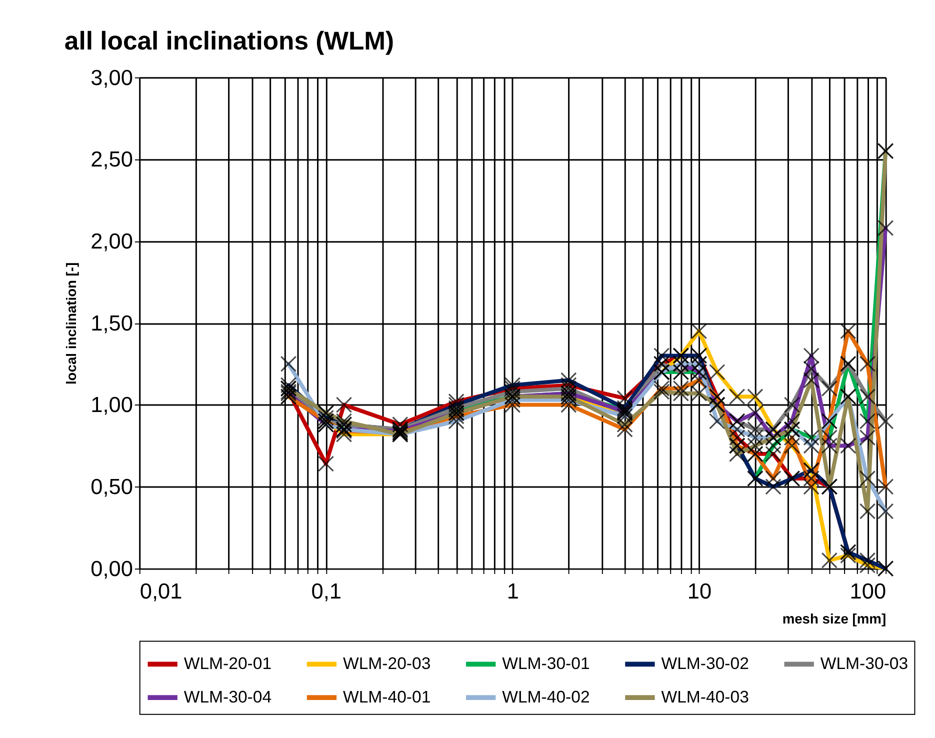  What do you see at coordinates (868, 591) in the screenshot?
I see `x-tick-label: 100` at bounding box center [868, 591].